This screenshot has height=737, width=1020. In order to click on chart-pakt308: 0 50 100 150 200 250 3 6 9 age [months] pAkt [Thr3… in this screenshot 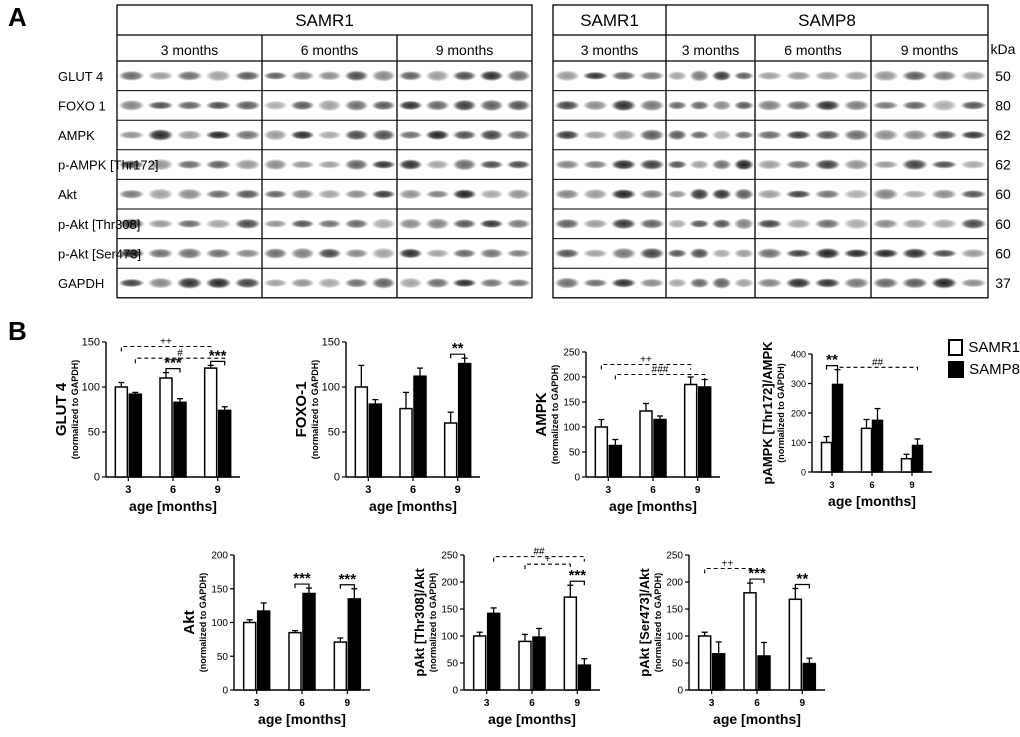, I will do `click(506, 637)`.